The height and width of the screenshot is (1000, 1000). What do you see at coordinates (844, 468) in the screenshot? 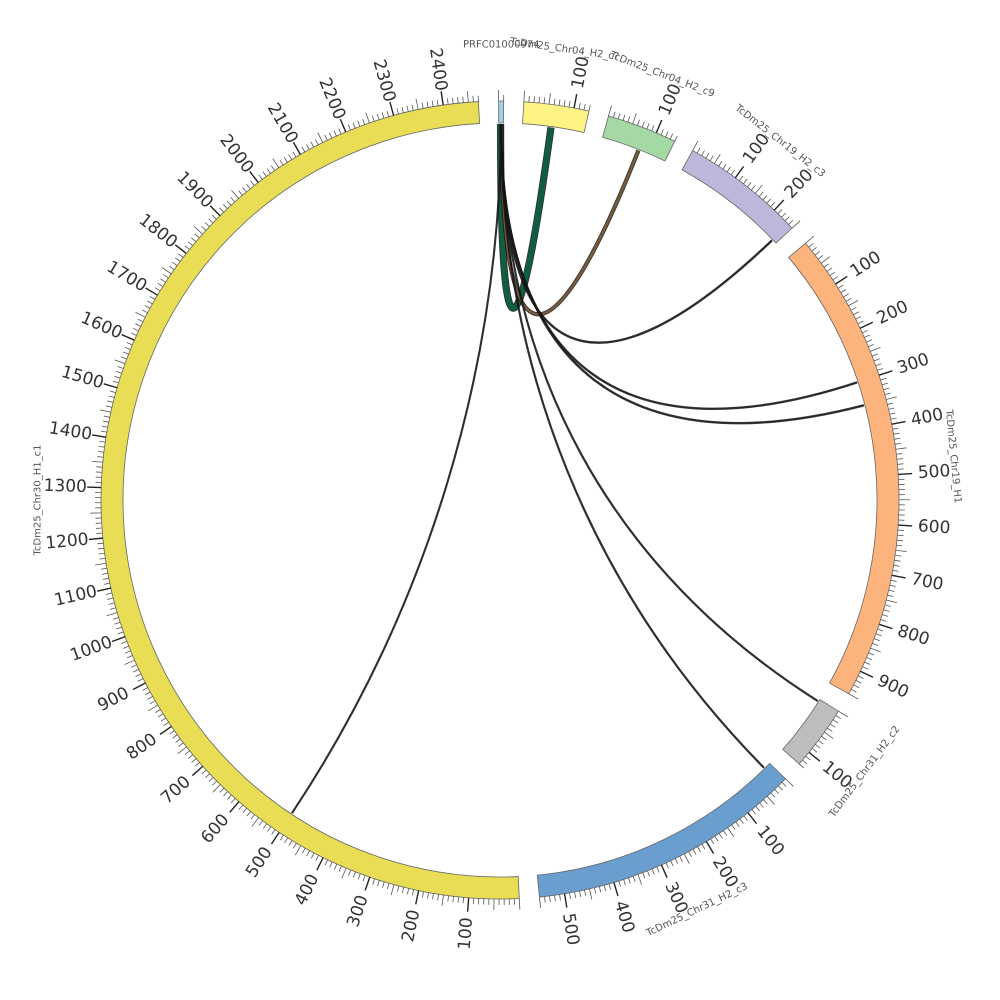
I see `segment-tcdm25-chr19-h1` at bounding box center [844, 468].